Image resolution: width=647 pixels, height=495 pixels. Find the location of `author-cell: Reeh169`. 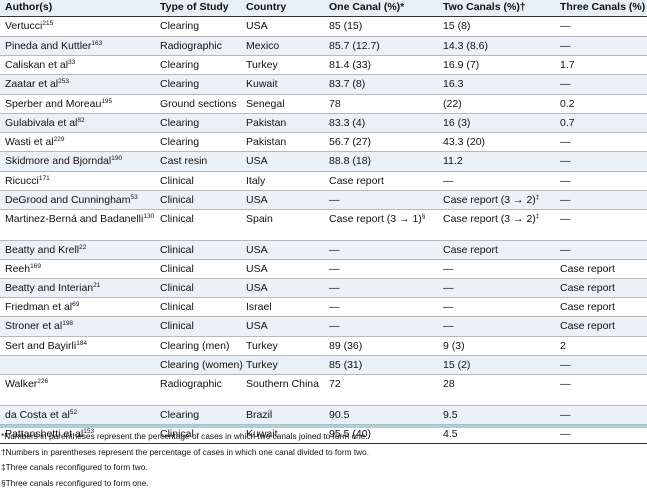

author-cell: Reeh169 is located at coordinates (23, 269).